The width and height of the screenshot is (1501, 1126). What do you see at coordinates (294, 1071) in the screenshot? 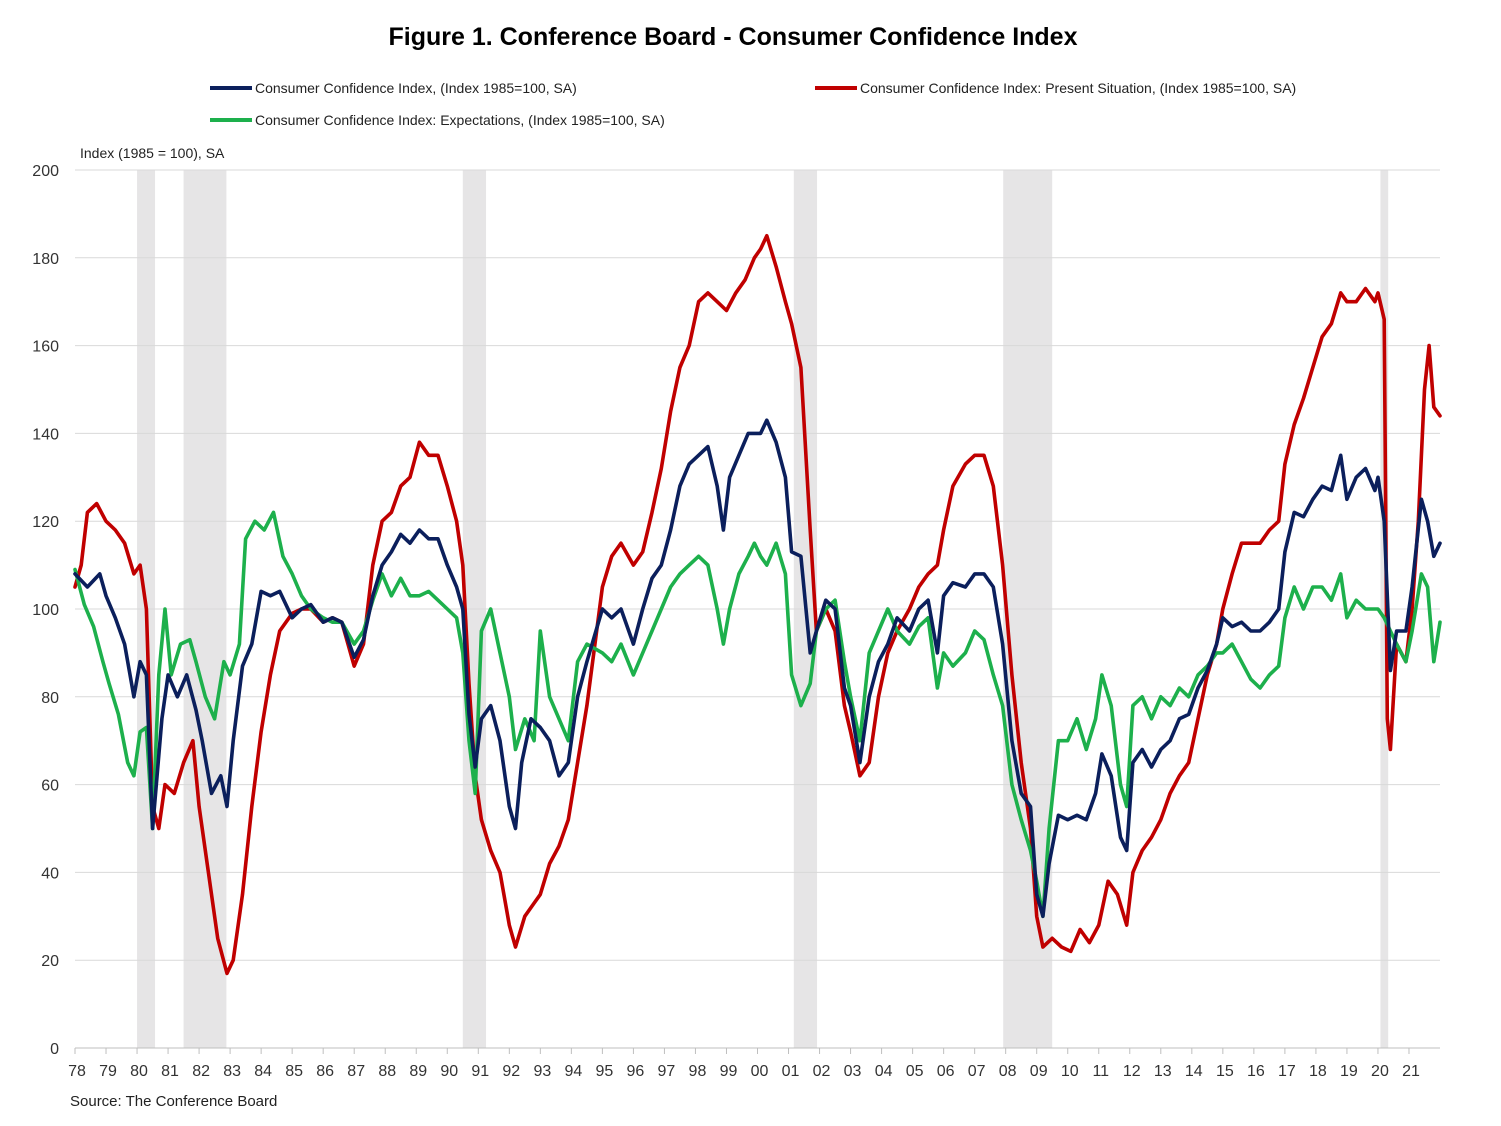
I see `x-tick-label: 85` at bounding box center [294, 1071].